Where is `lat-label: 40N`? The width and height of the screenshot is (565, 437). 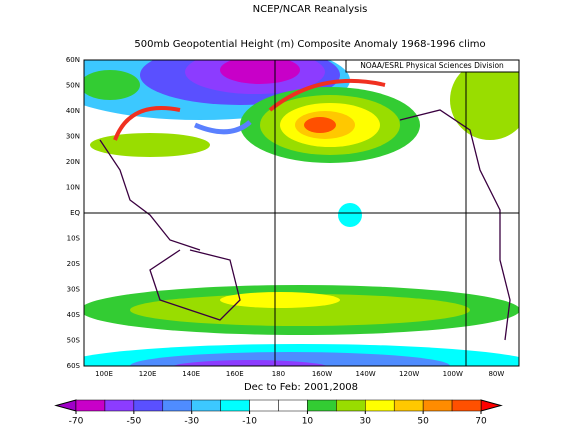 lat-label: 40N is located at coordinates (73, 111).